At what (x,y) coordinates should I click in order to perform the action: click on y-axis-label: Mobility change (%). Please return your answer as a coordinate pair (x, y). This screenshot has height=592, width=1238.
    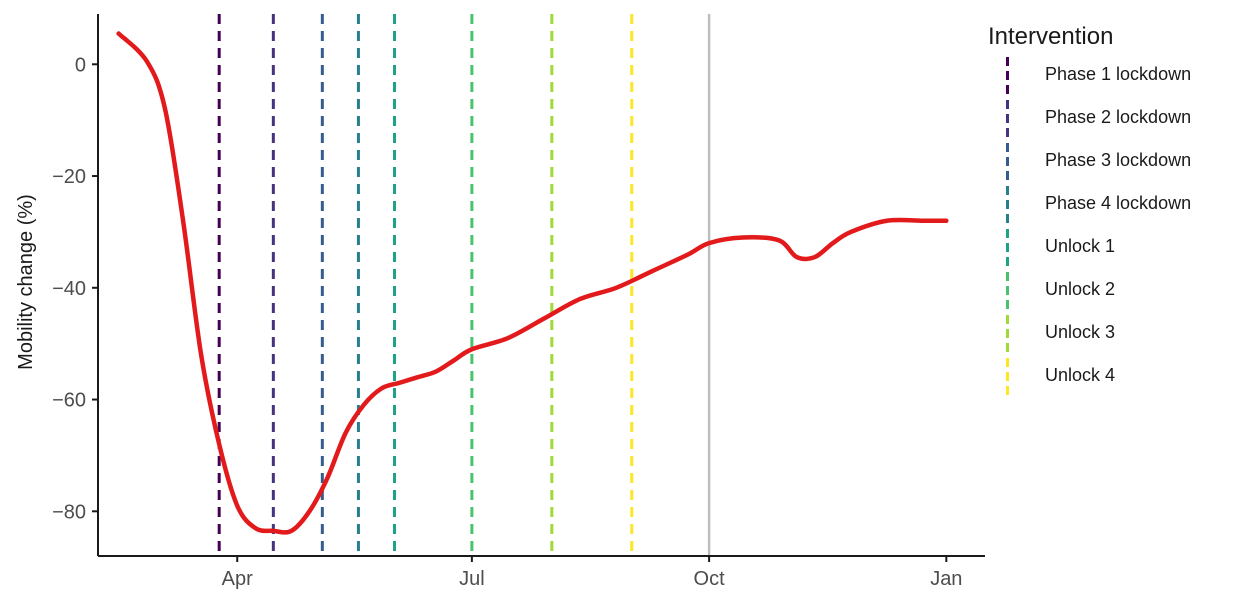
    Looking at the image, I should click on (26, 282).